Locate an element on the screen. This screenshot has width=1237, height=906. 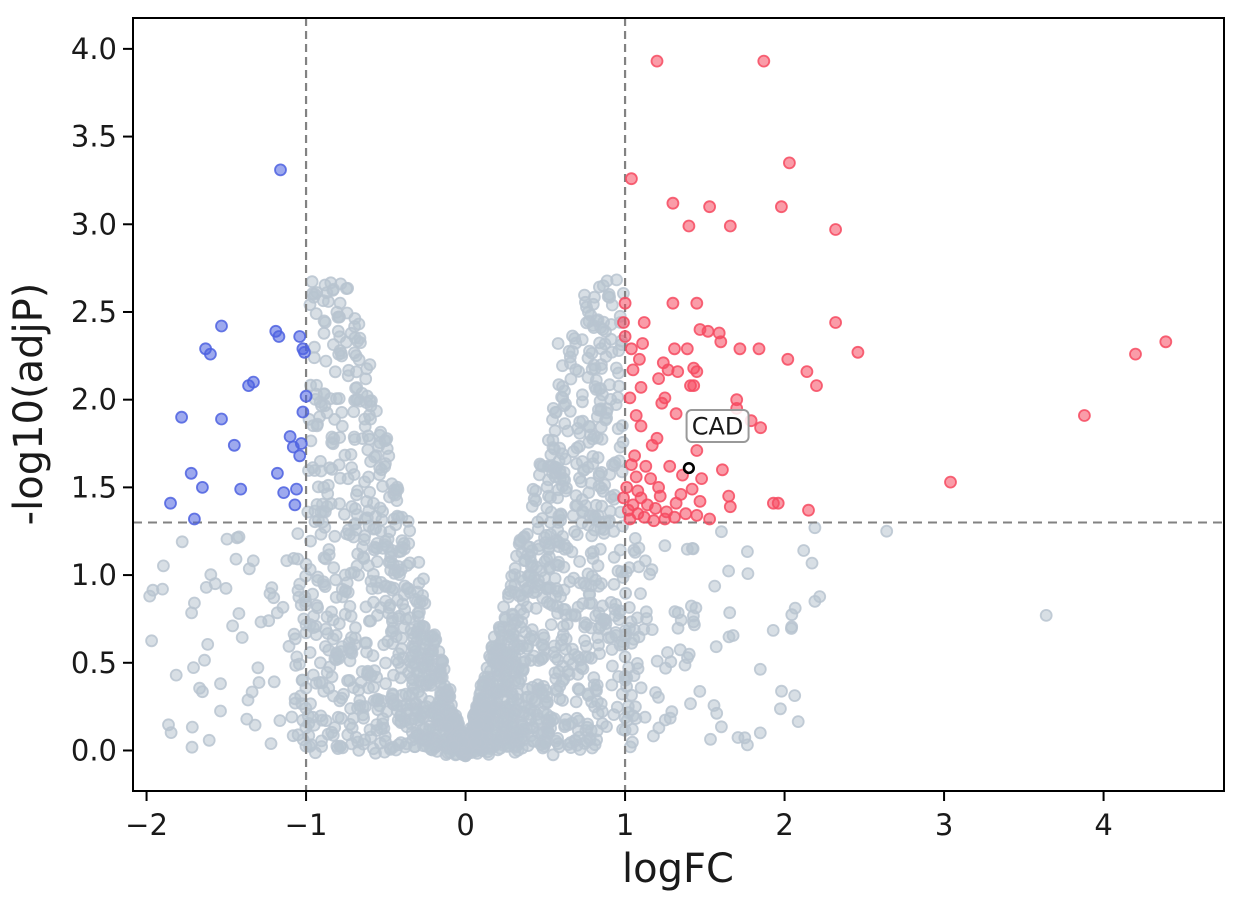
annotation-layer: CAD is located at coordinates (716, 441).